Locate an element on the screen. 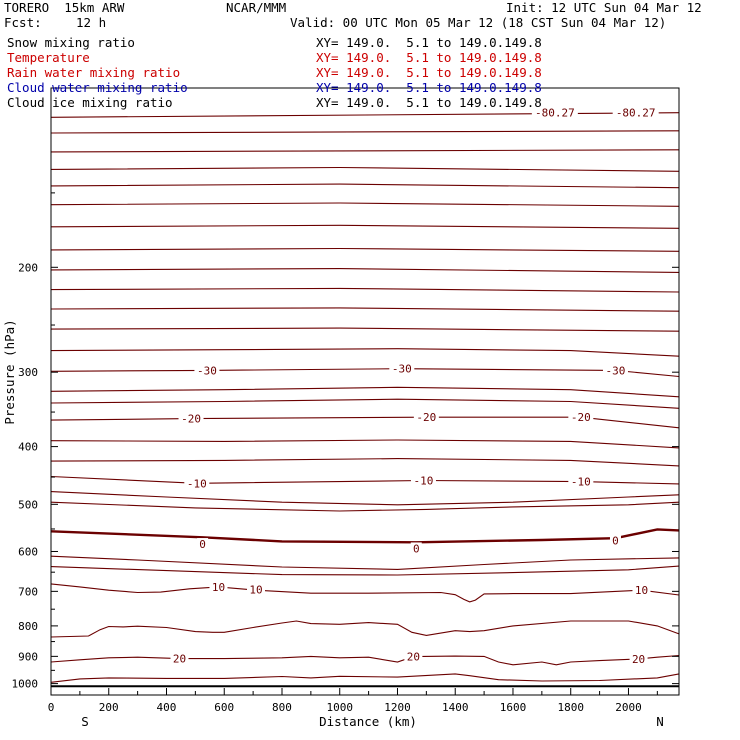  left-end-label: S is located at coordinates (85, 721).